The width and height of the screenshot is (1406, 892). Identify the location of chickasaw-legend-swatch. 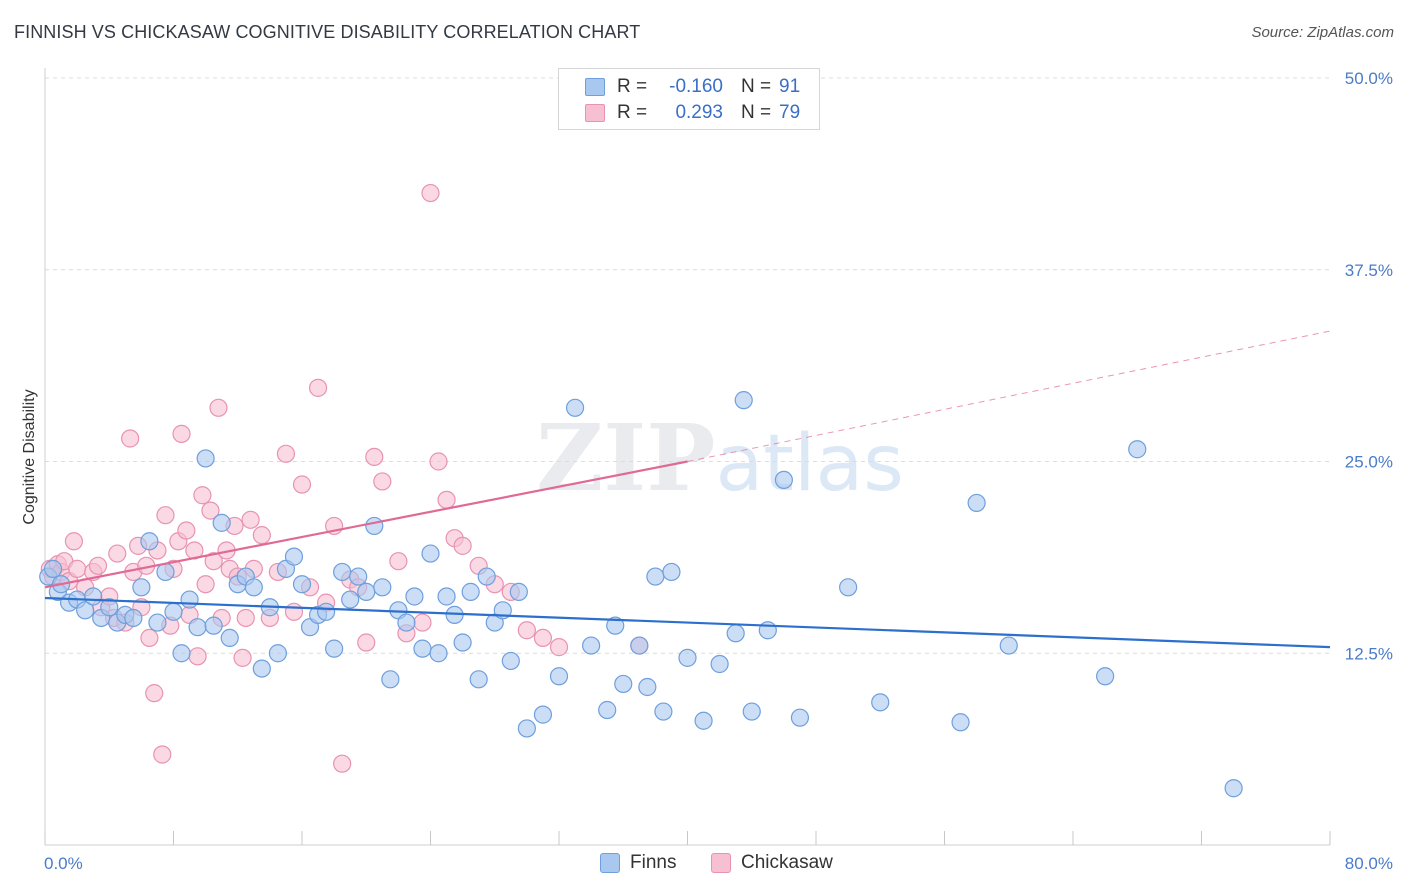
(721, 863).